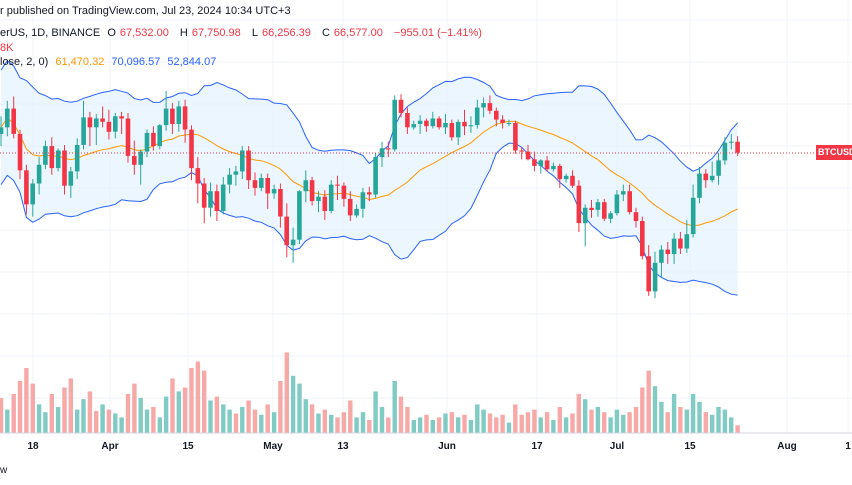 Image resolution: width=852 pixels, height=485 pixels. Describe the element at coordinates (370, 392) in the screenshot. I see `volume-bars` at that location.